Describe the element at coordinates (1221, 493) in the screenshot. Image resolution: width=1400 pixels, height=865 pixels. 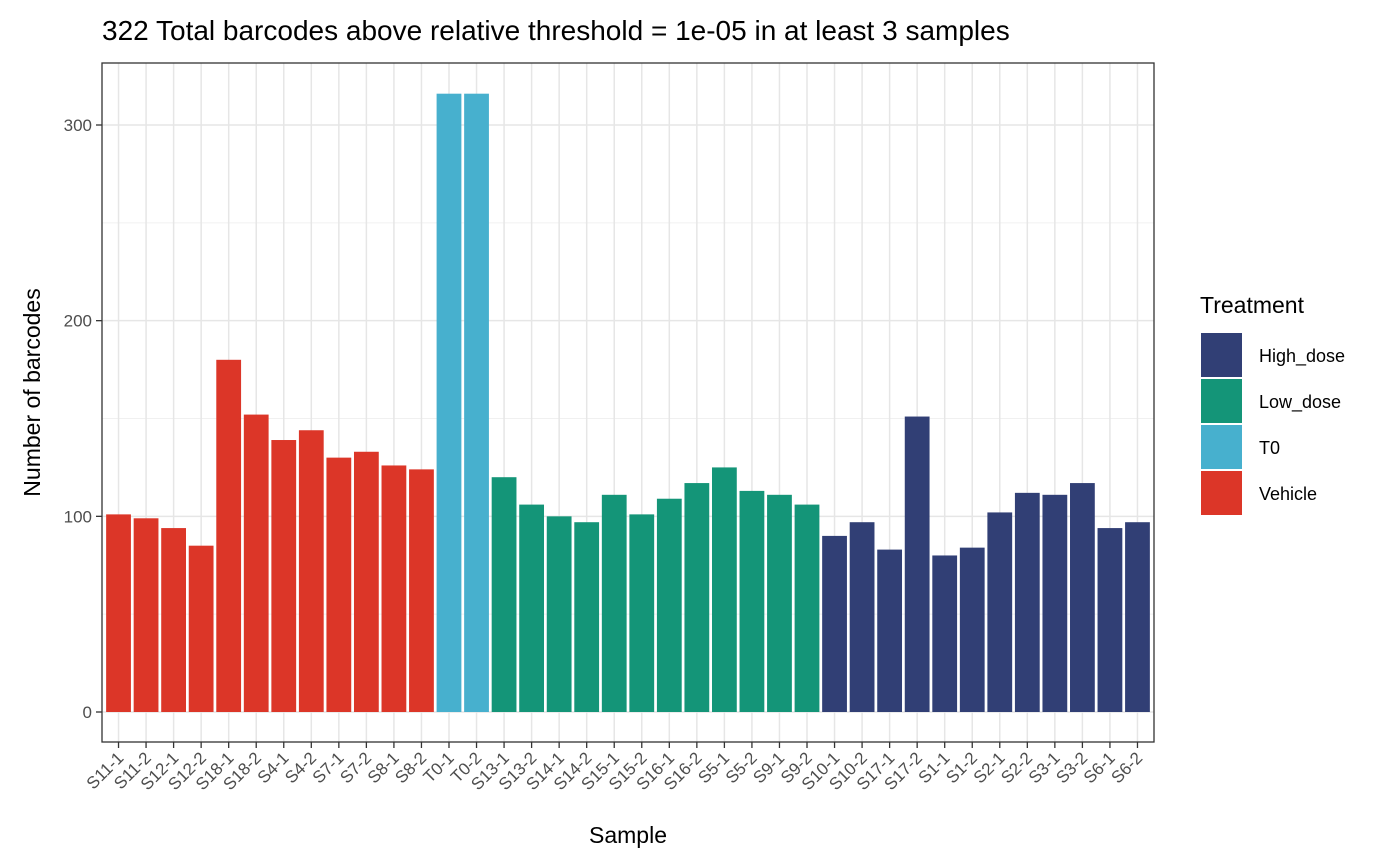
I see `legend-key-Vehicle` at that location.